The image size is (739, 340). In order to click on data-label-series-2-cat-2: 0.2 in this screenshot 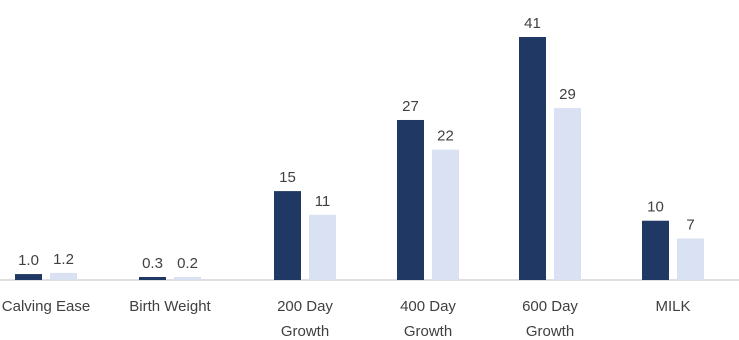, I will do `click(187, 263)`.